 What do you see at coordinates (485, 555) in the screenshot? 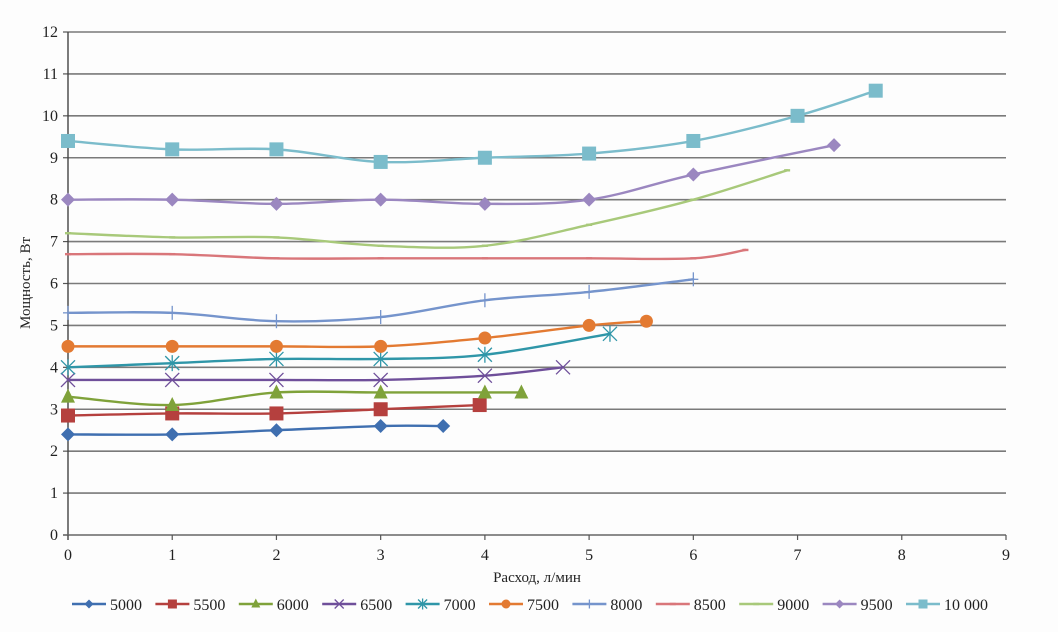
I see `x-tick-label: 4` at bounding box center [485, 555].